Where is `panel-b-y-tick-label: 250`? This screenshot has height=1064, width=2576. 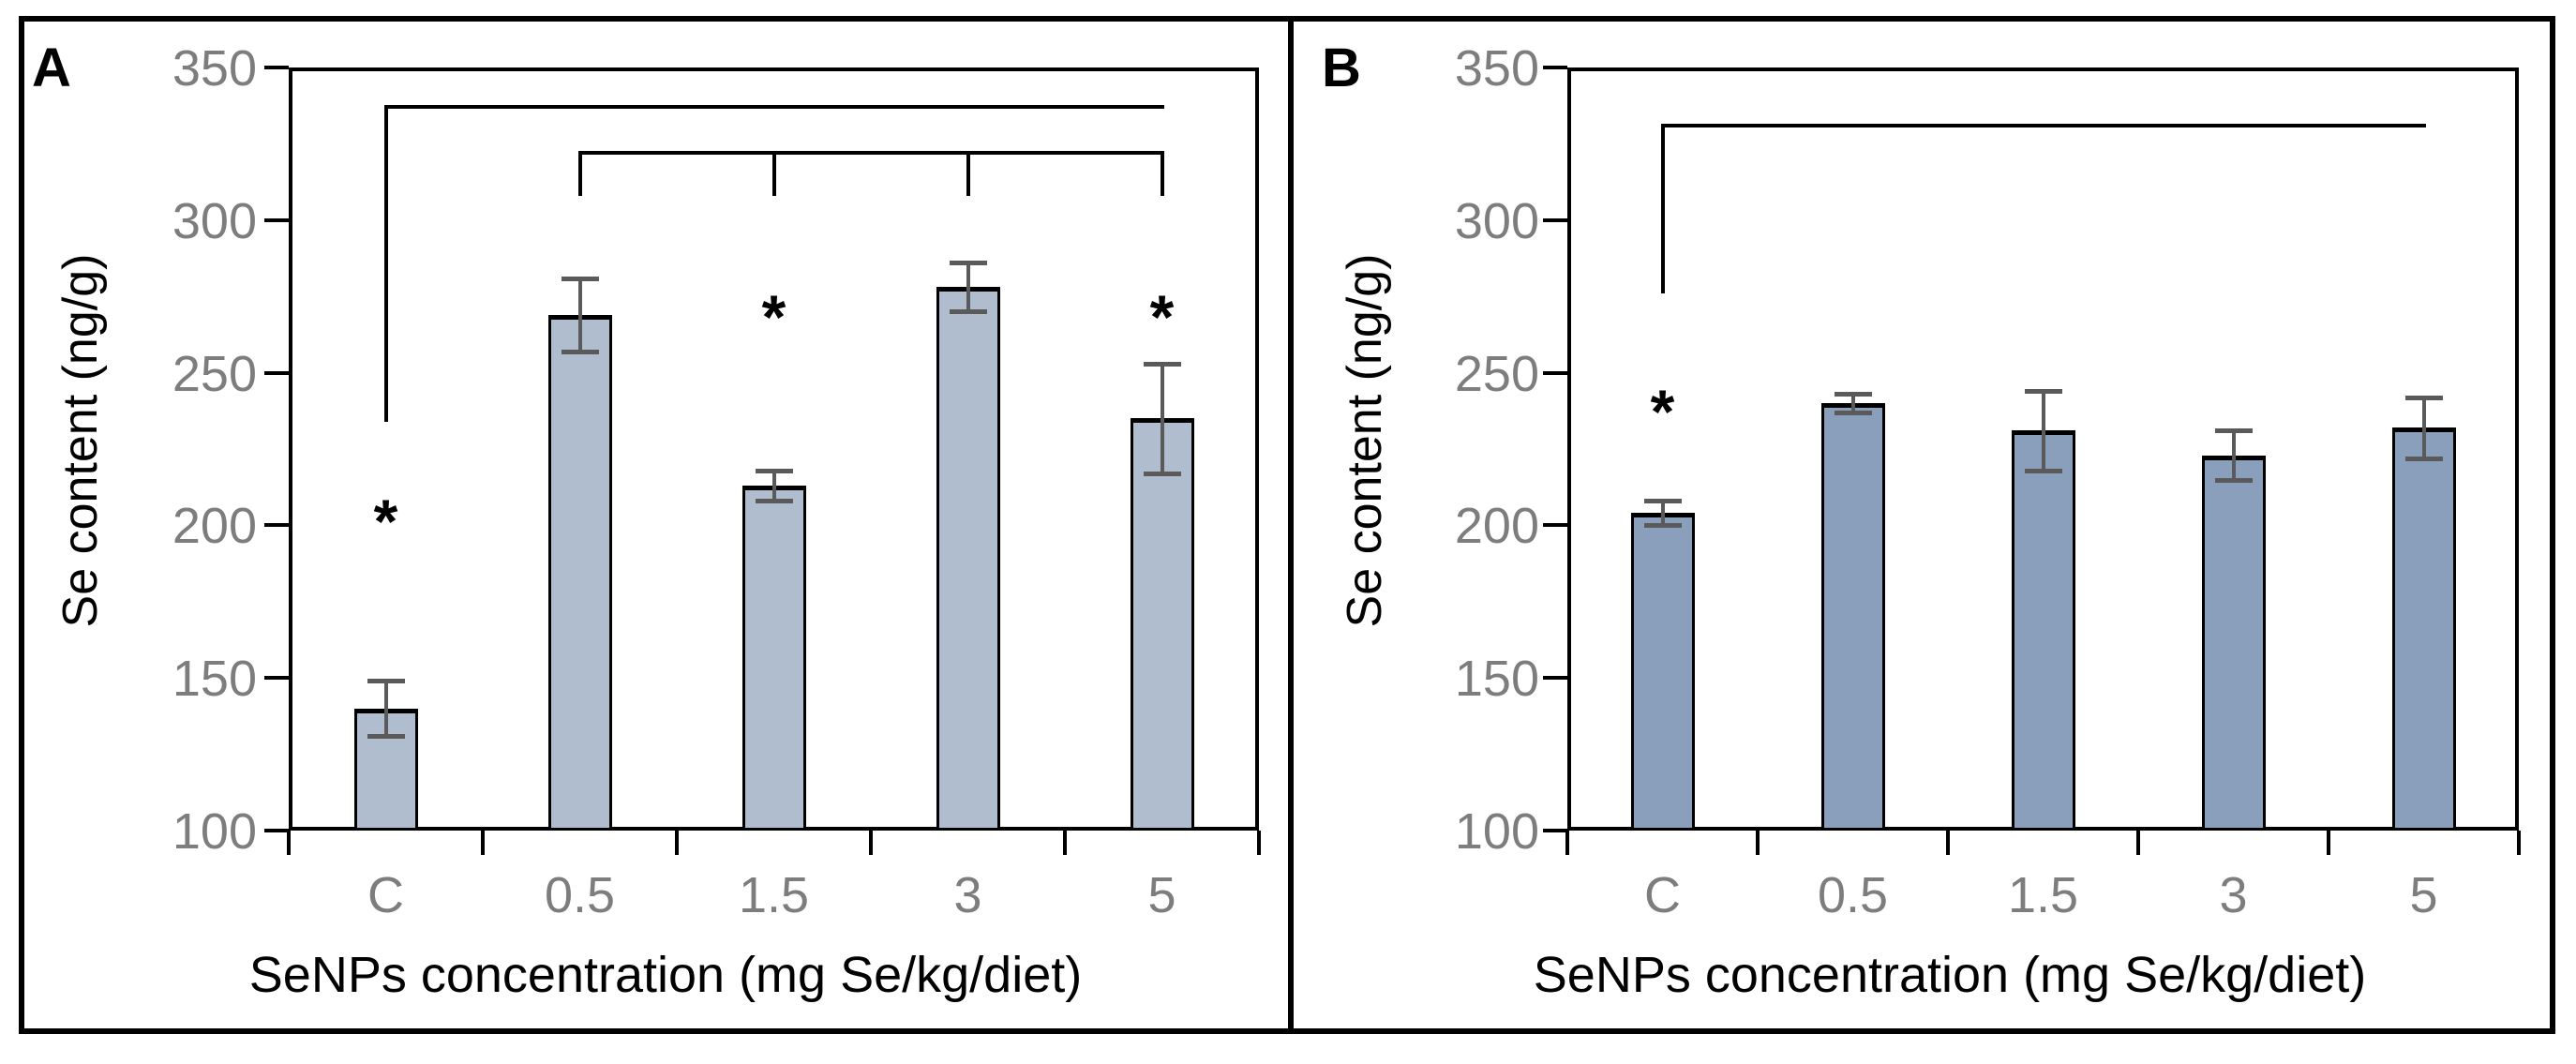
panel-b-y-tick-label: 250 is located at coordinates (1496, 373).